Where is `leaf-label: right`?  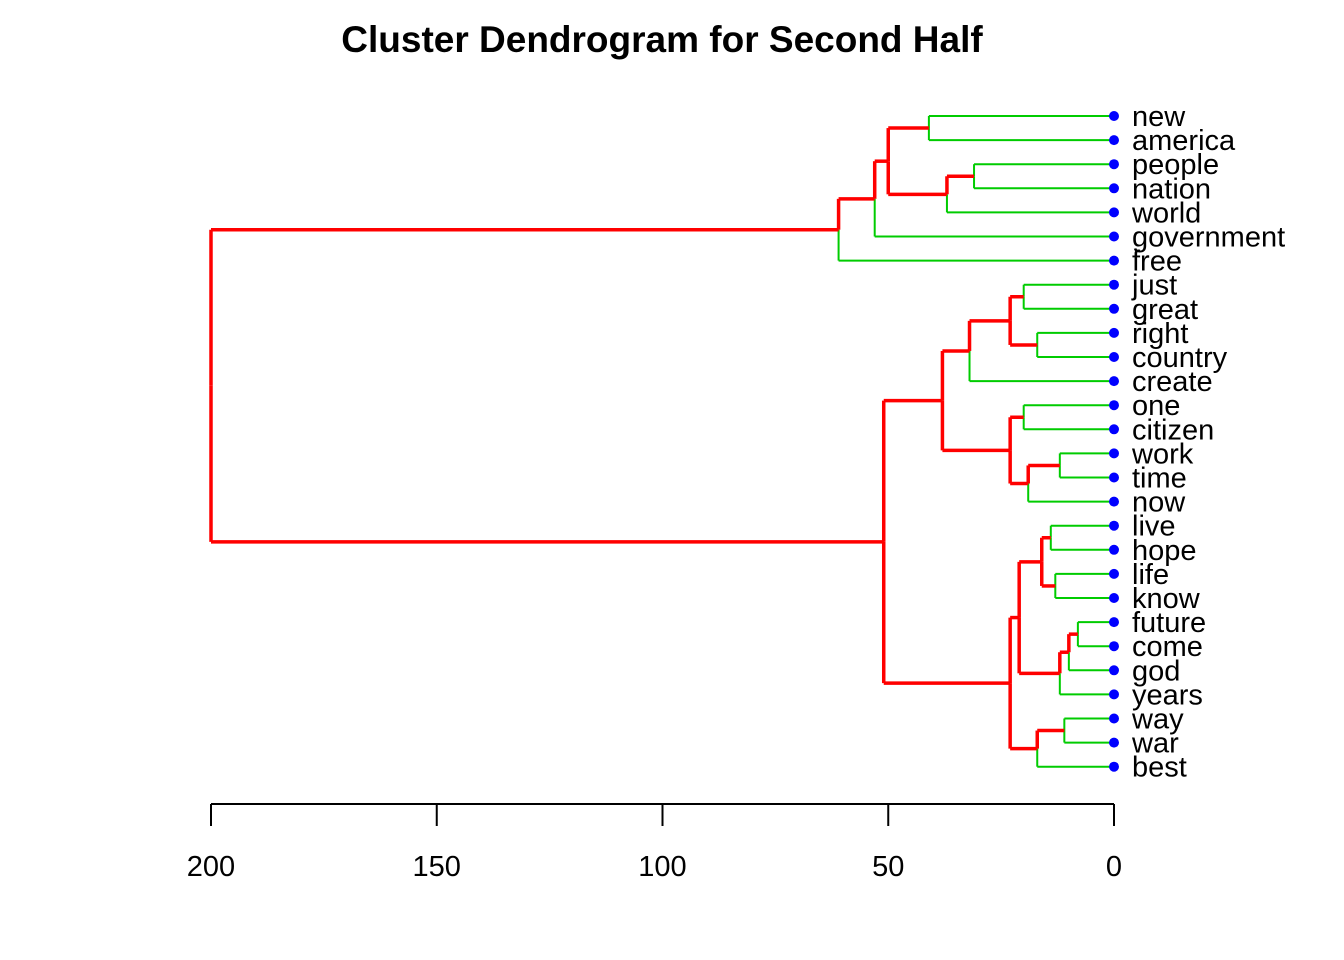 leaf-label: right is located at coordinates (1160, 334).